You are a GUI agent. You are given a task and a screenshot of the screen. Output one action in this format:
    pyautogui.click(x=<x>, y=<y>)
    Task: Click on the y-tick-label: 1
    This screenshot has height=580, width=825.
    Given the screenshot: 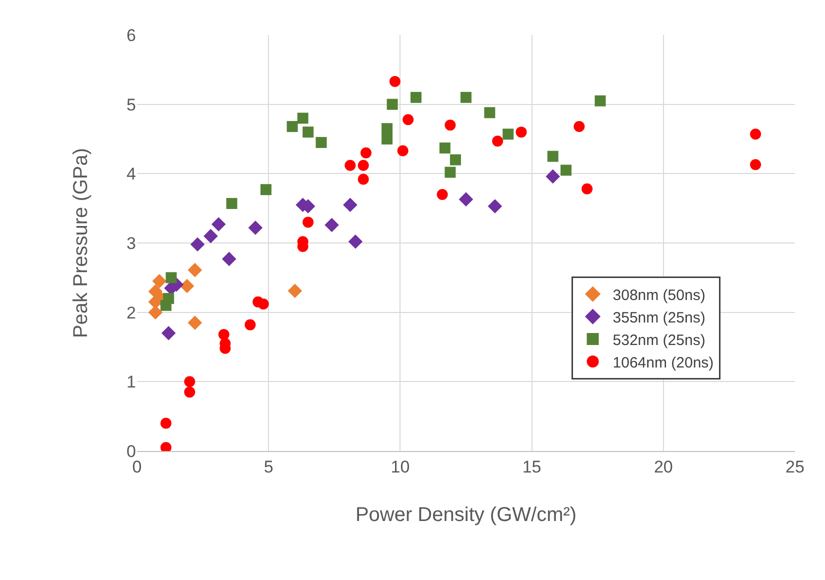 What is the action you would take?
    pyautogui.click(x=131, y=382)
    